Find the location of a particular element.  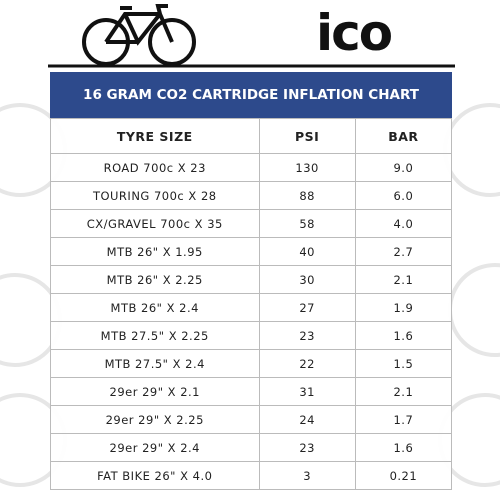

table-row: CX/GRAVEL 700c X 35 58 4.0 is located at coordinates (251, 223).